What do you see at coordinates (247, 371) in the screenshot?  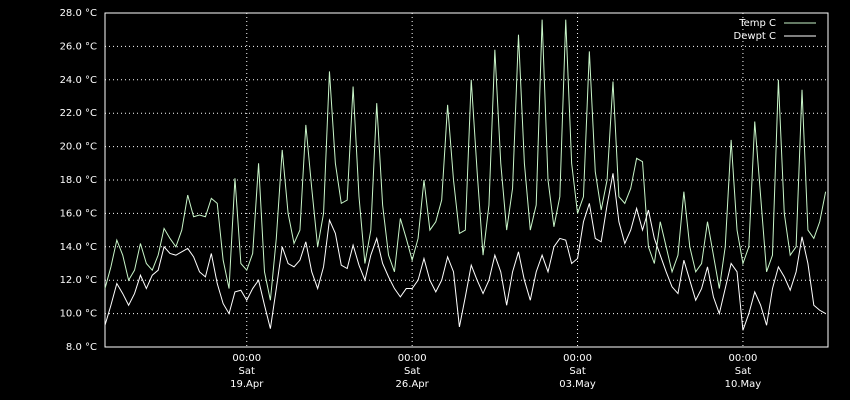 I see `x-tick-label: 00:00 Sat 19.Apr` at bounding box center [247, 371].